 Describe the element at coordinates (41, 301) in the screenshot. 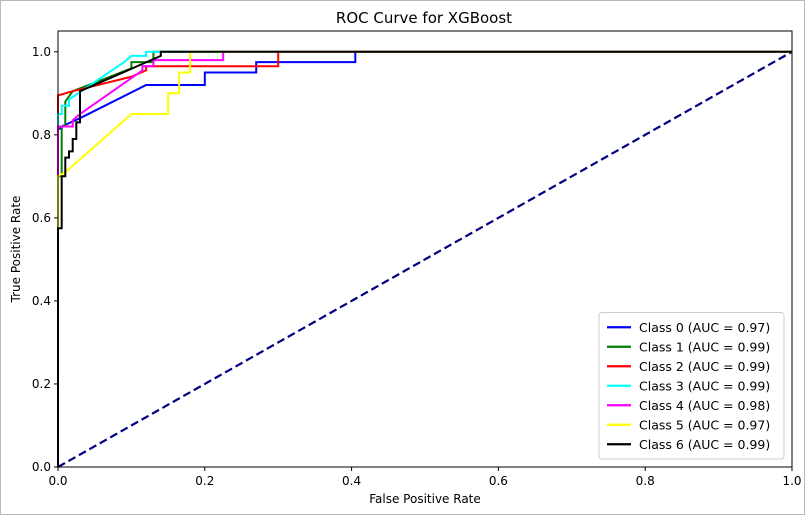

I see `y-tick-label: 0.4` at that location.